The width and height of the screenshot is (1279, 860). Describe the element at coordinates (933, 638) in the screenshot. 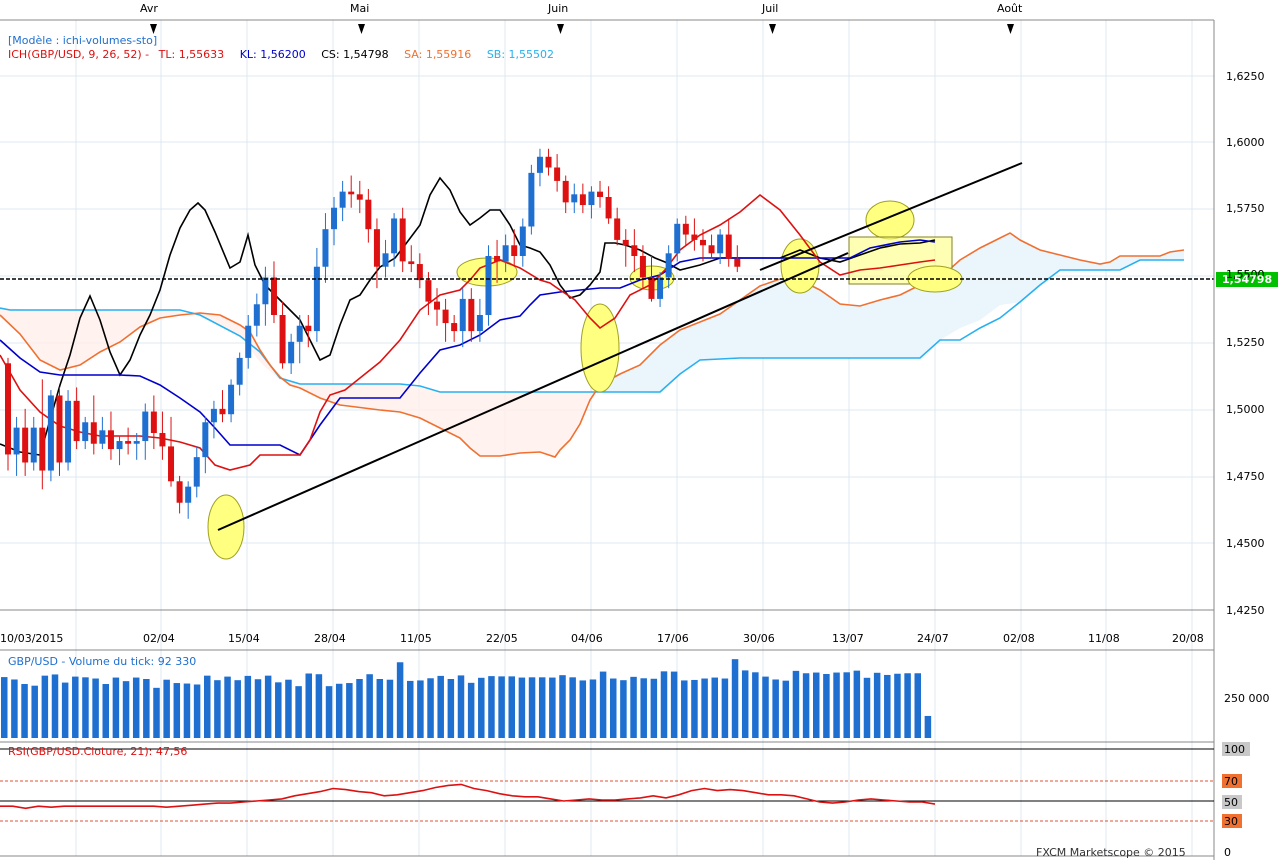

I see `date-tick: 24/07` at that location.